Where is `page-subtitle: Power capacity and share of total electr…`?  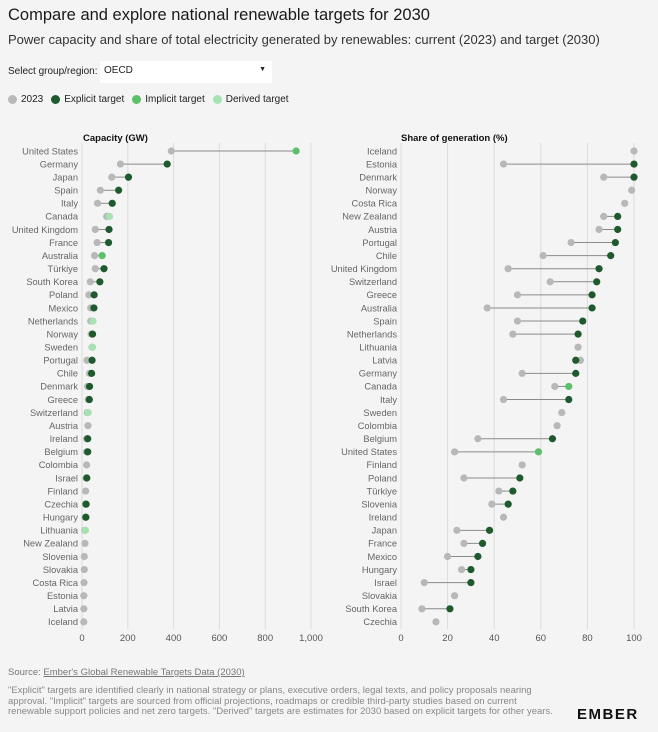
page-subtitle: Power capacity and share of total electr… is located at coordinates (304, 39).